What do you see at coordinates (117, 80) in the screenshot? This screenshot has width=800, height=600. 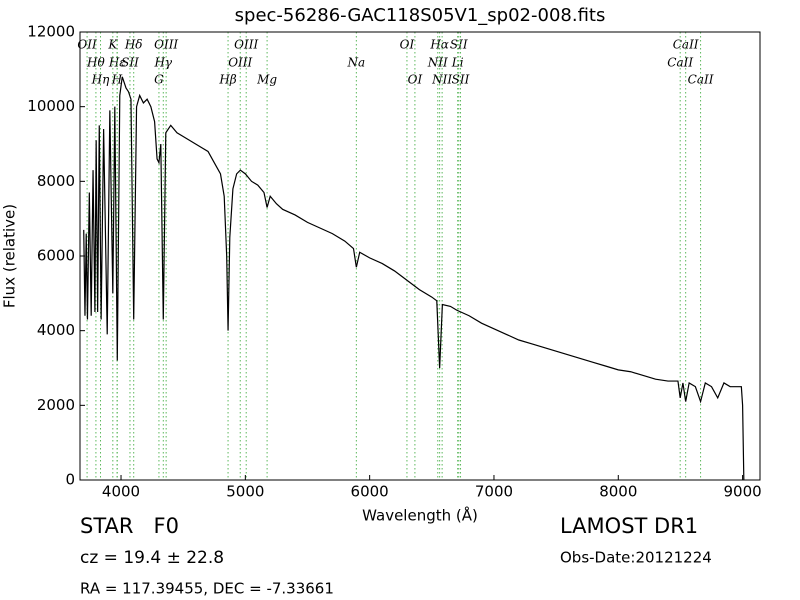 I see `spectral-line-label: H` at bounding box center [117, 80].